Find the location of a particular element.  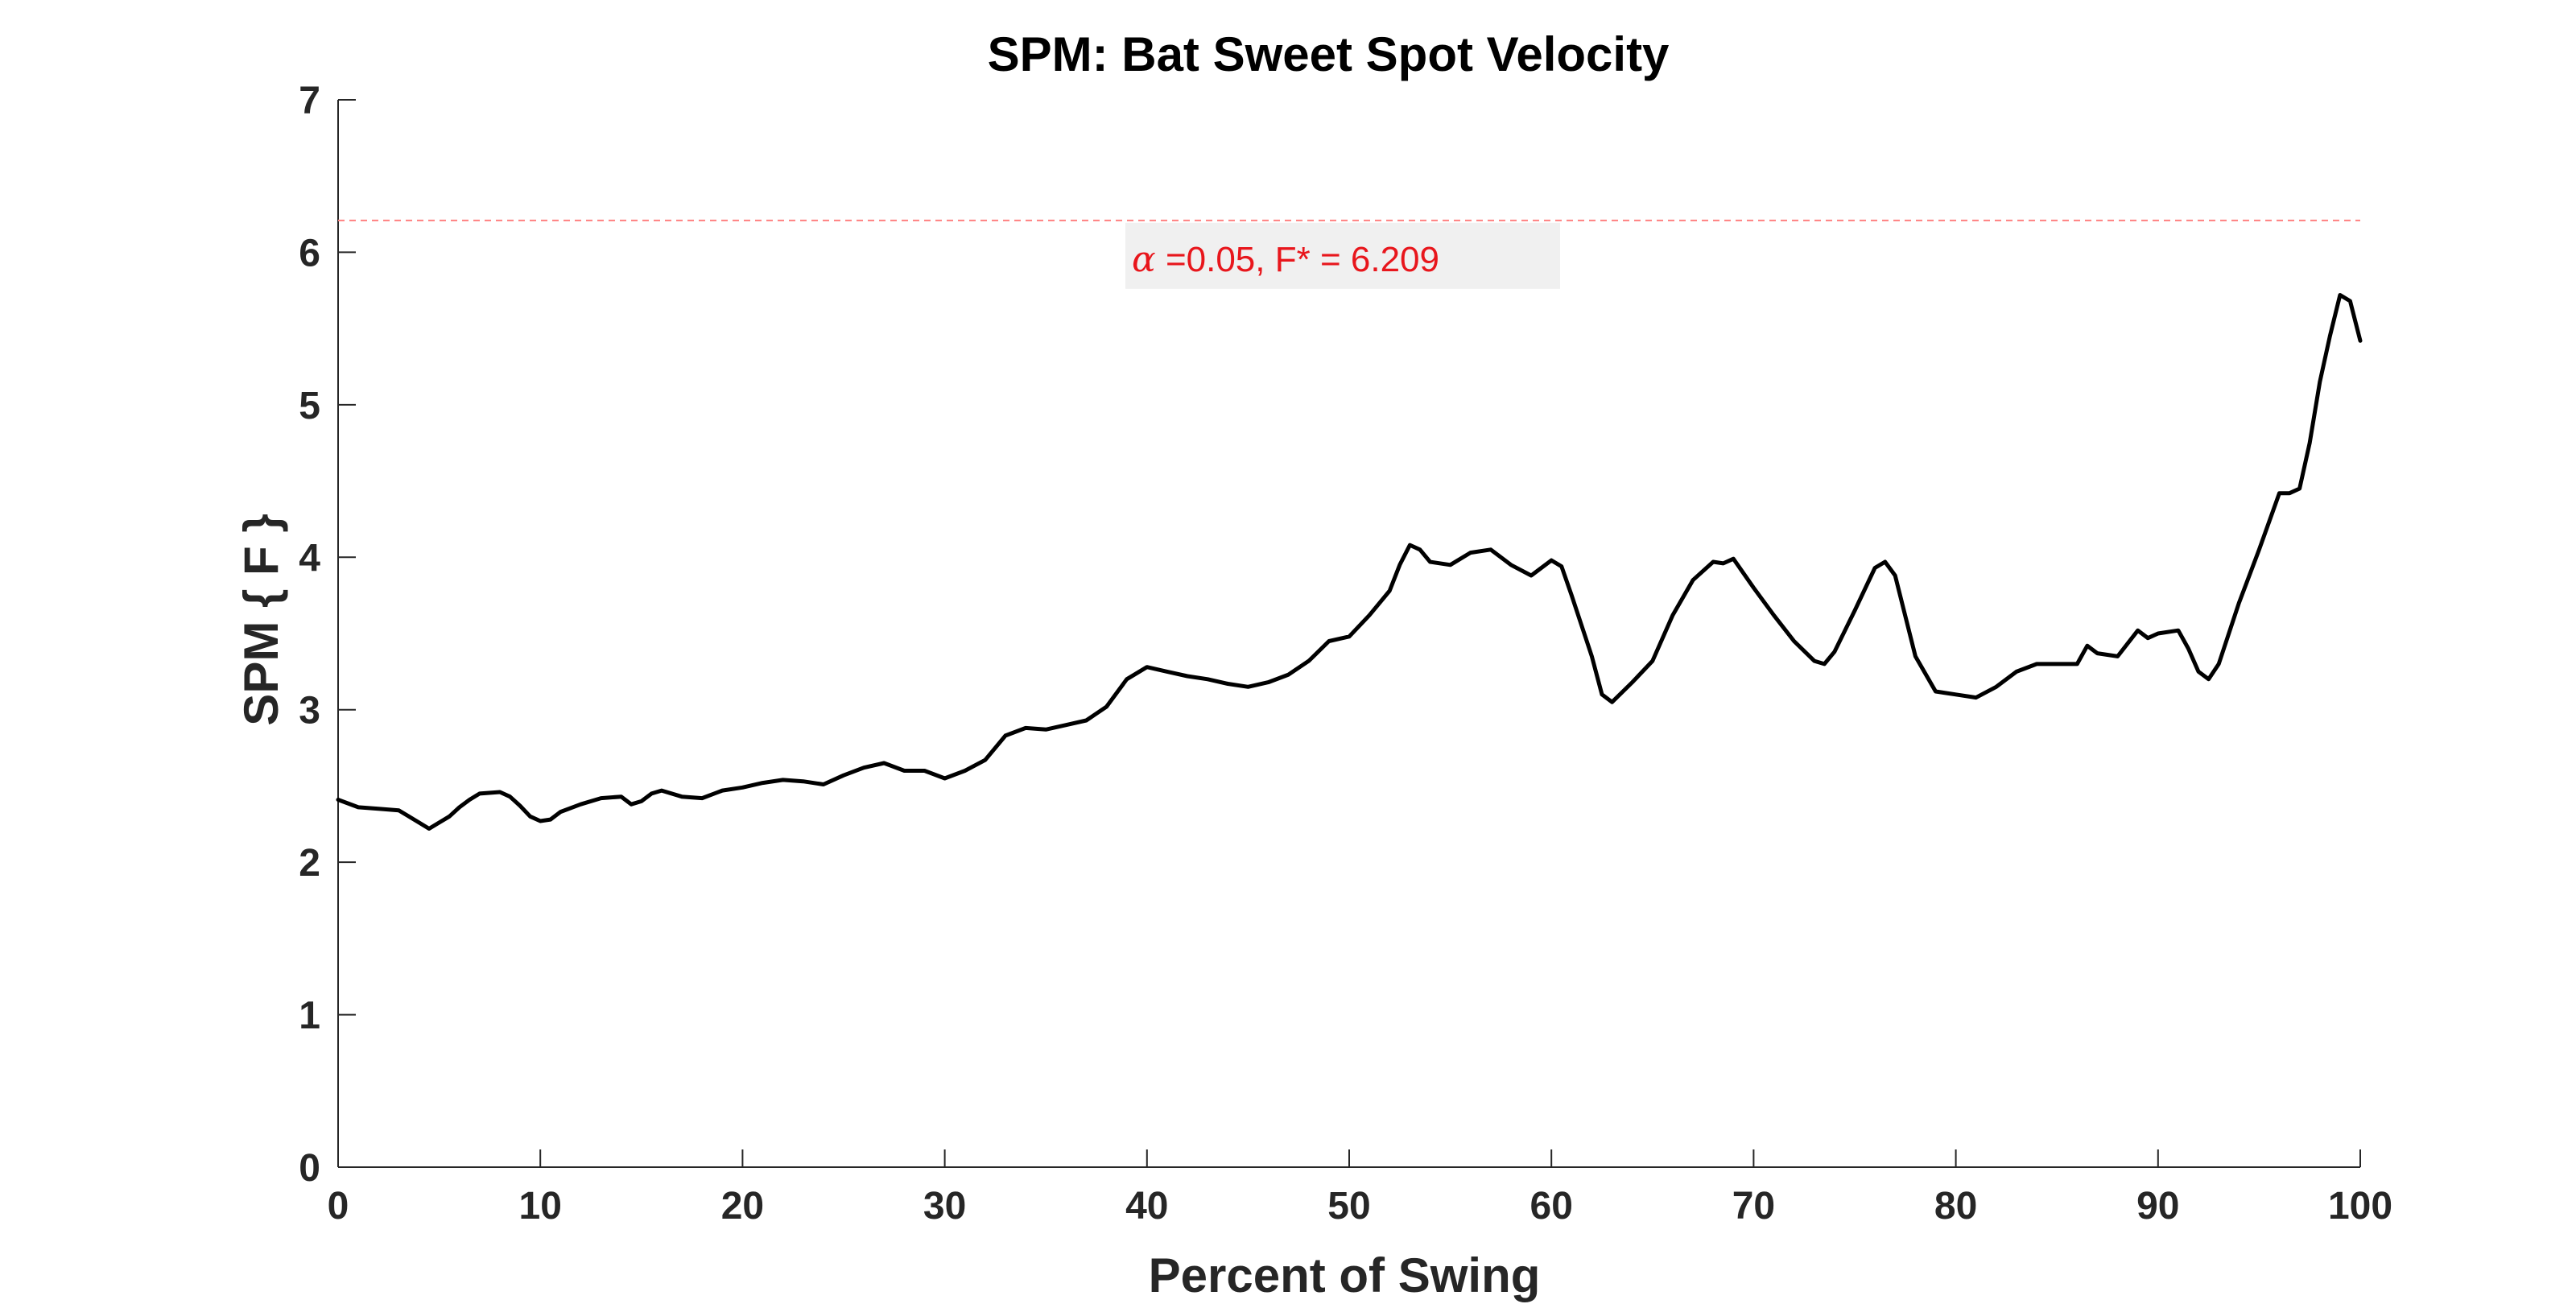

x-tick-label: 10 is located at coordinates (540, 1206).